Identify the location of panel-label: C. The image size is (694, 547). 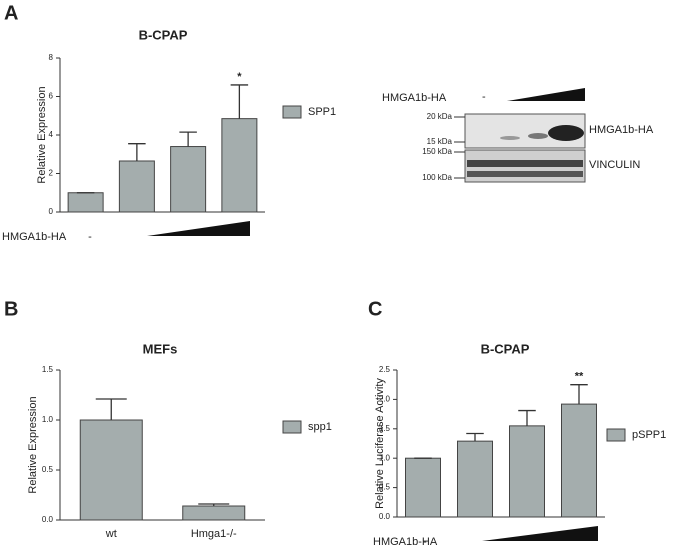
(375, 309).